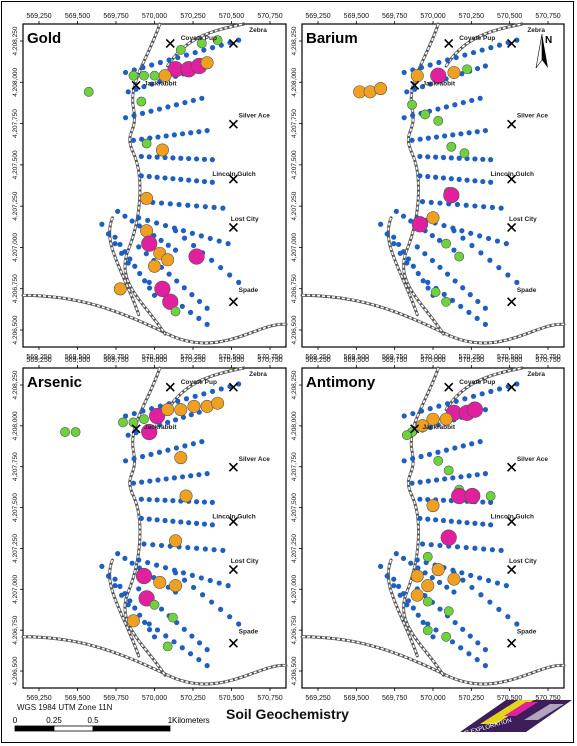 This screenshot has width=577, height=746. What do you see at coordinates (471, 16) in the screenshot?
I see `x-tick-label: 570,250` at bounding box center [471, 16].